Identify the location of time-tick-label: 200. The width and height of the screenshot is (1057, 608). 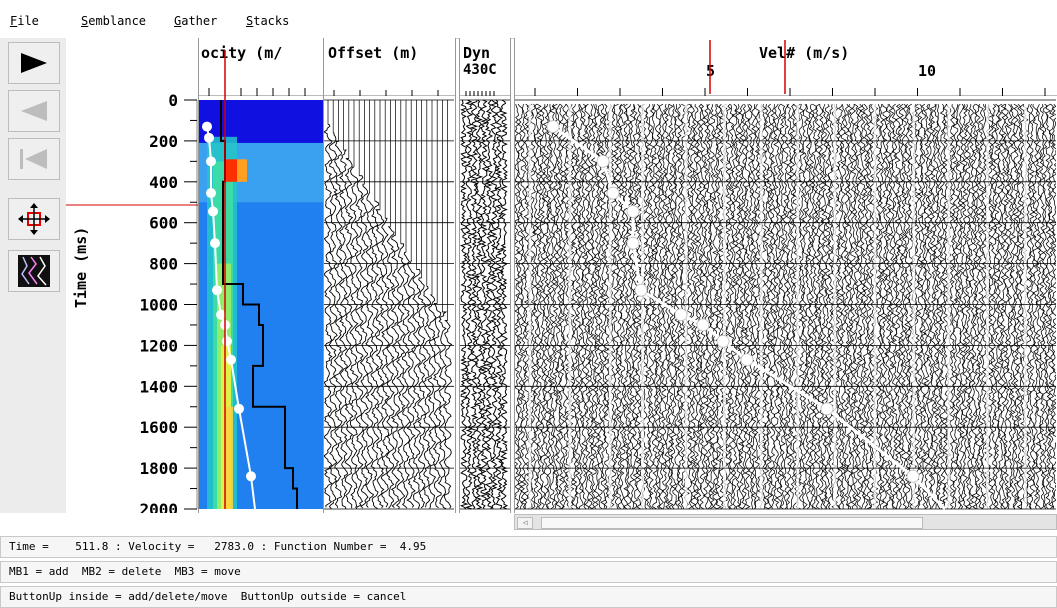
(163, 141).